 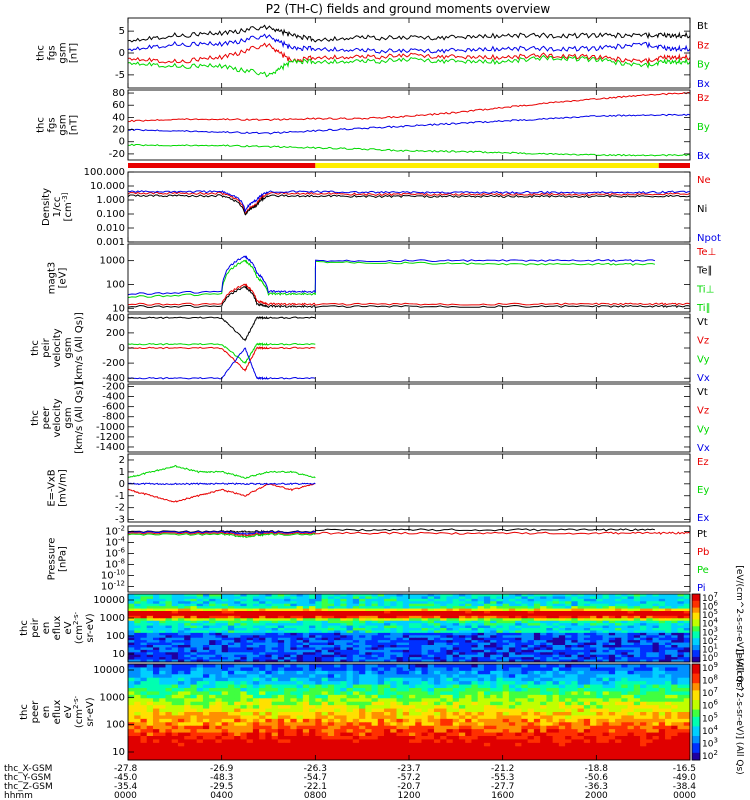 I want to click on colorbar-segment, so click(x=696, y=632).